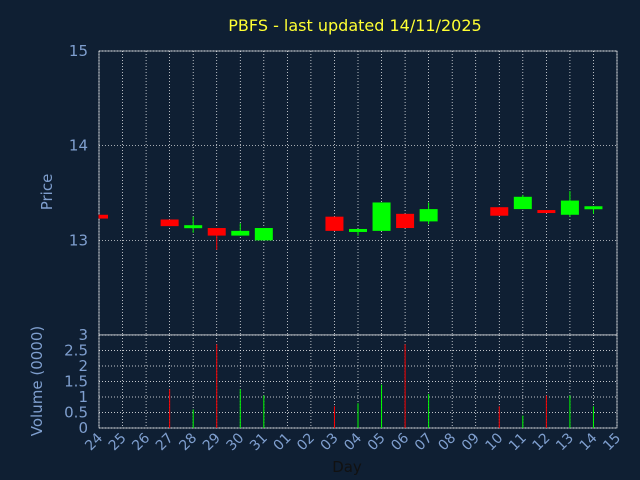  Describe the element at coordinates (400, 442) in the screenshot. I see `x-tick-label: 06` at that location.